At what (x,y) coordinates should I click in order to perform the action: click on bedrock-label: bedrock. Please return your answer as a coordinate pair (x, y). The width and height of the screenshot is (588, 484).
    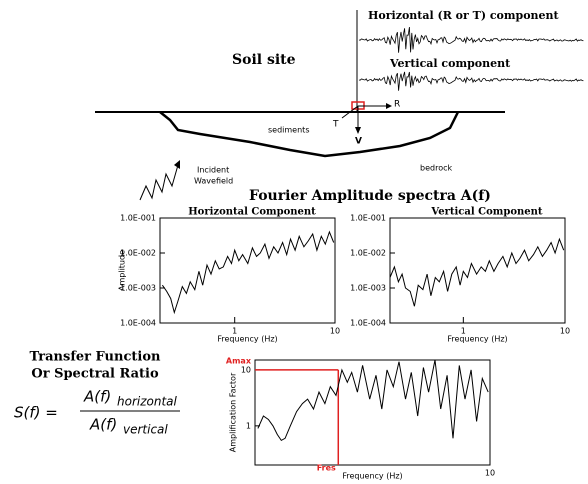
    Looking at the image, I should click on (436, 168).